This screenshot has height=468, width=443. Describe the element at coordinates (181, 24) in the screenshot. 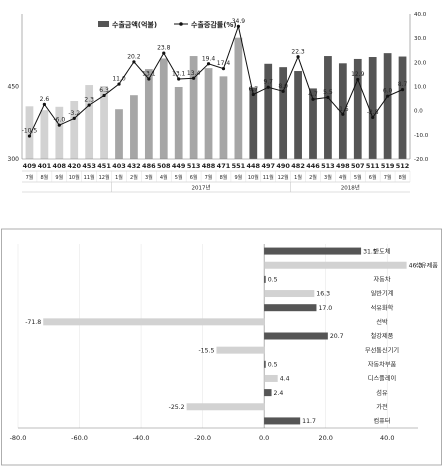

I see `legend-line-marker` at that location.